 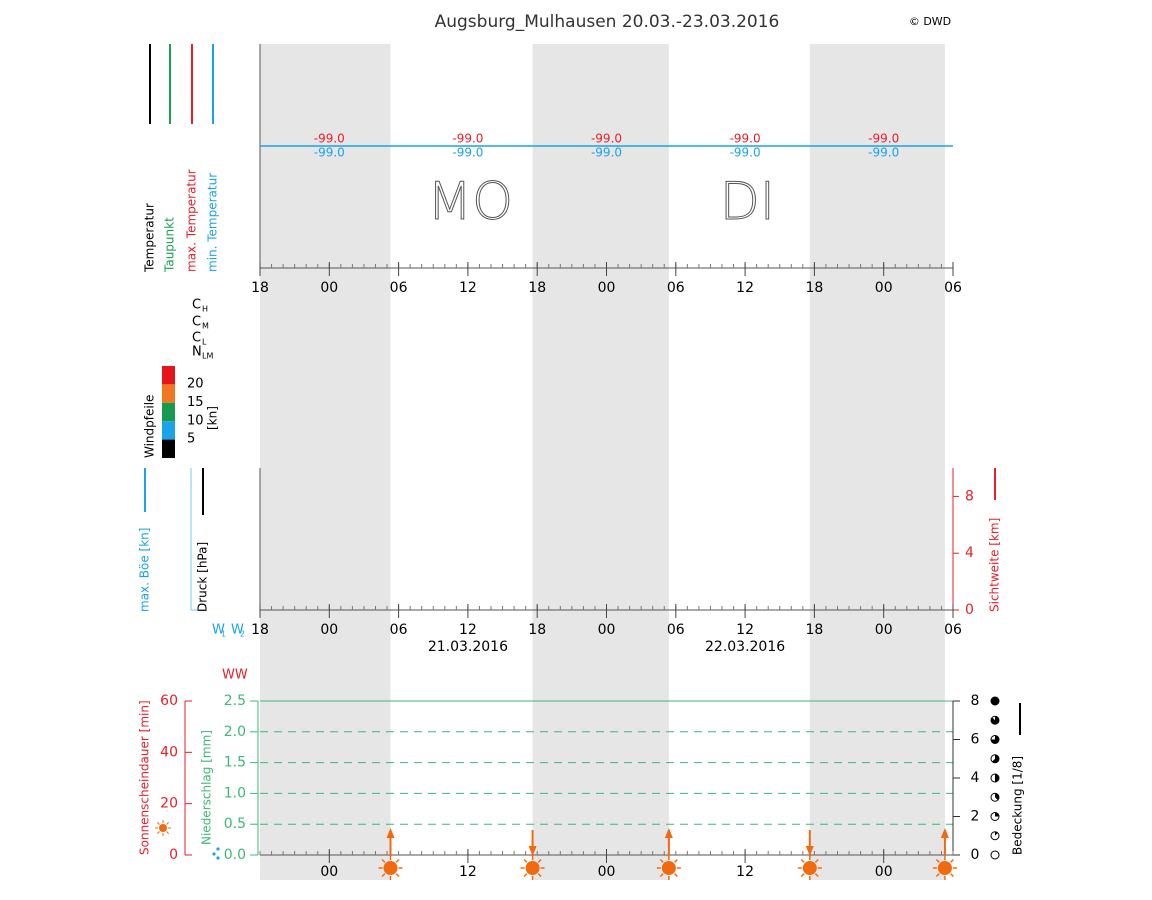 I want to click on day-label: MO, so click(x=470, y=202).